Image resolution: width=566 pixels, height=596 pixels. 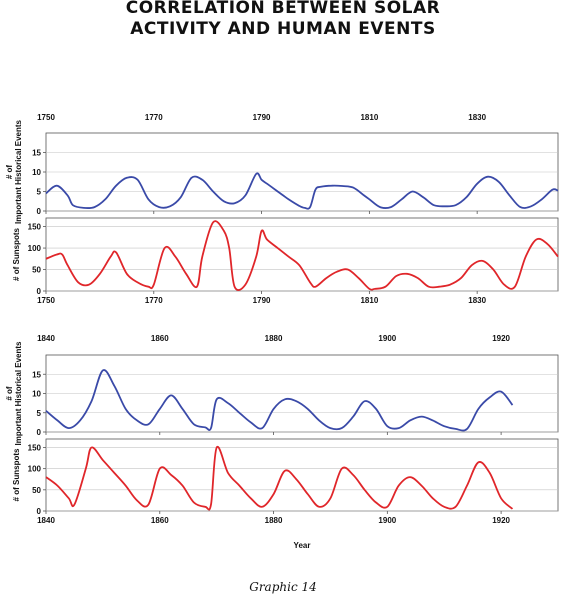 I want to click on top-axis-tick-label: 1750, so click(x=46, y=117).